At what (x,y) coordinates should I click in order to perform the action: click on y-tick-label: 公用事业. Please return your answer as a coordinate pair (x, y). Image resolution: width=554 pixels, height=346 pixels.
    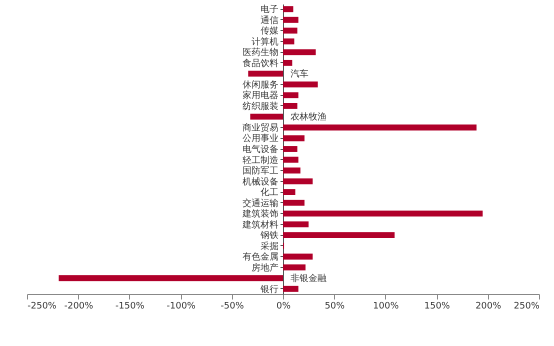
    Looking at the image, I should click on (260, 138).